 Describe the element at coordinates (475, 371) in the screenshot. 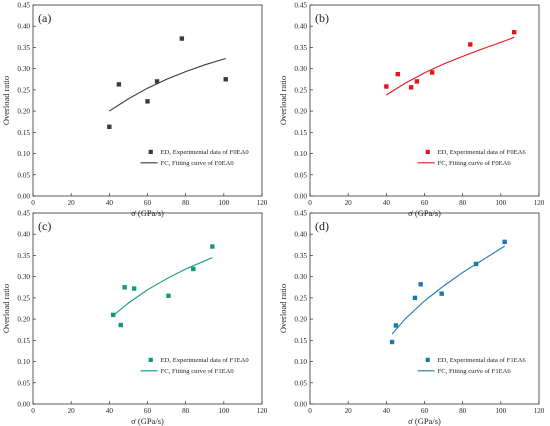

I see `legend-label-fit: FC, Fitting curve of F1EA6` at that location.